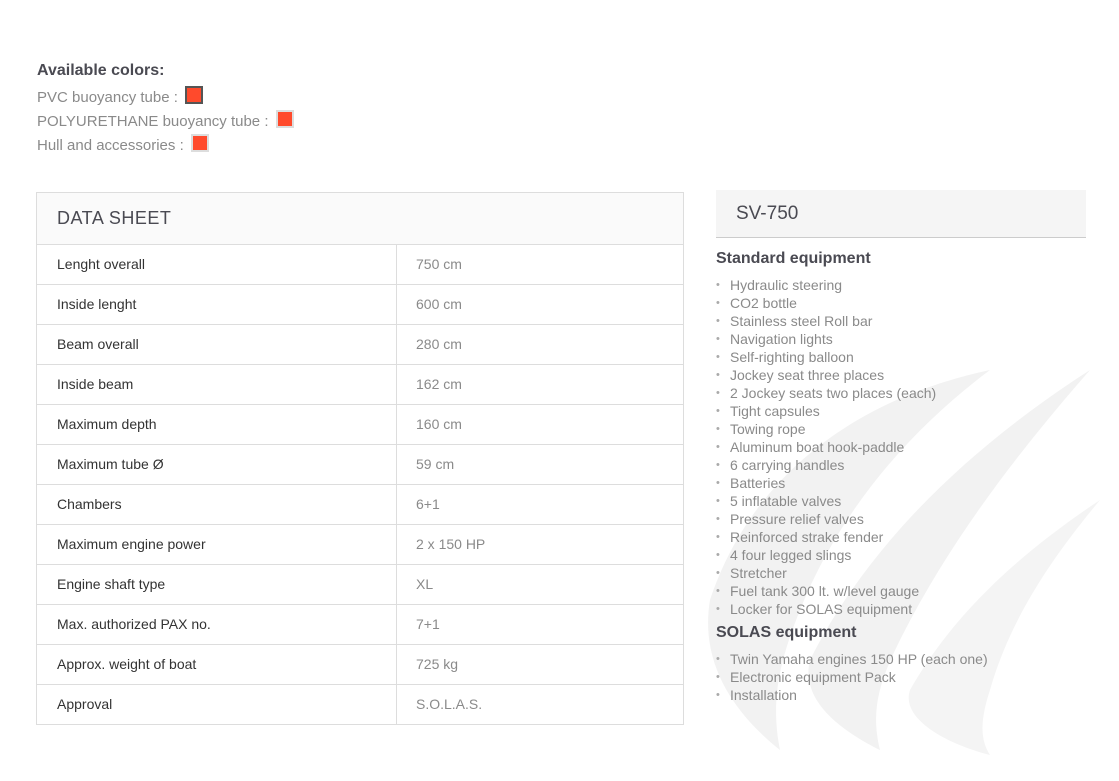 Image resolution: width=1119 pixels, height=781 pixels. What do you see at coordinates (437, 664) in the screenshot?
I see `spec-value: 725 kg` at bounding box center [437, 664].